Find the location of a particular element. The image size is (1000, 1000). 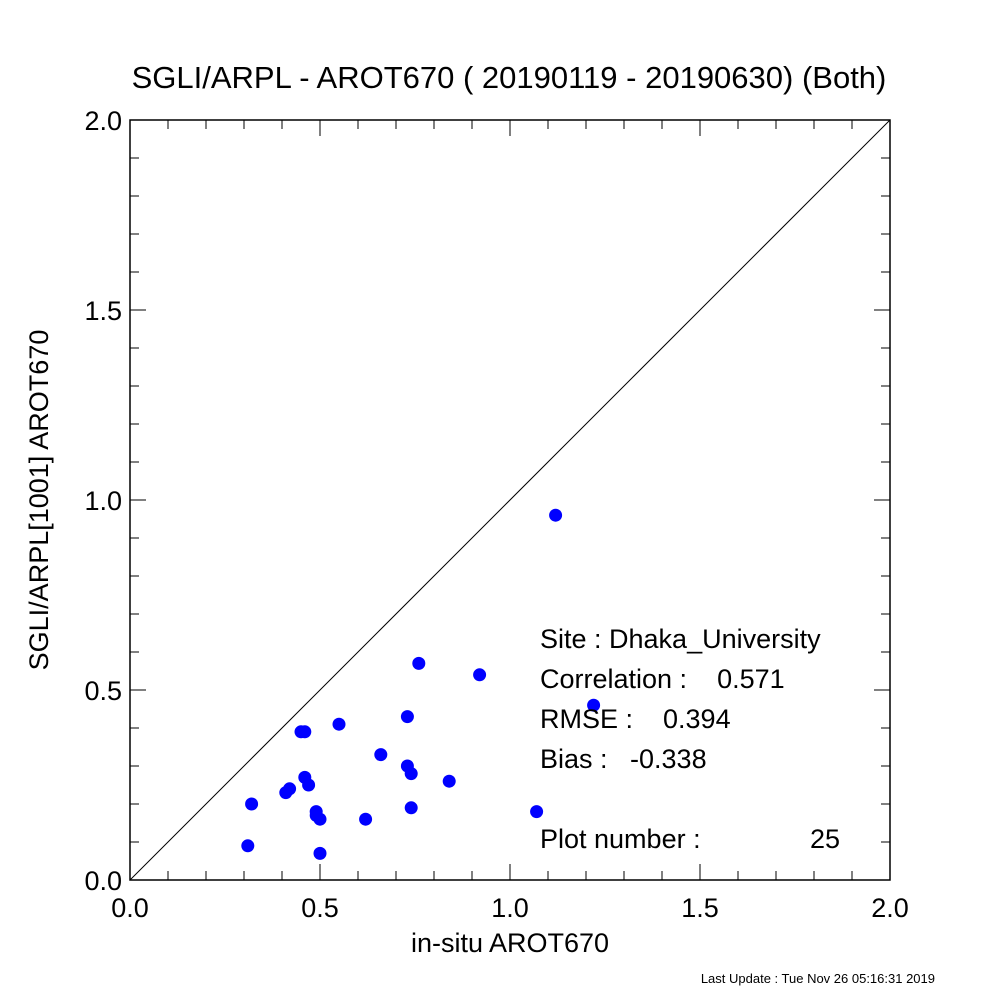

y-axis-label: SGLI/ARPL[1001] AROT670 is located at coordinates (39, 500).